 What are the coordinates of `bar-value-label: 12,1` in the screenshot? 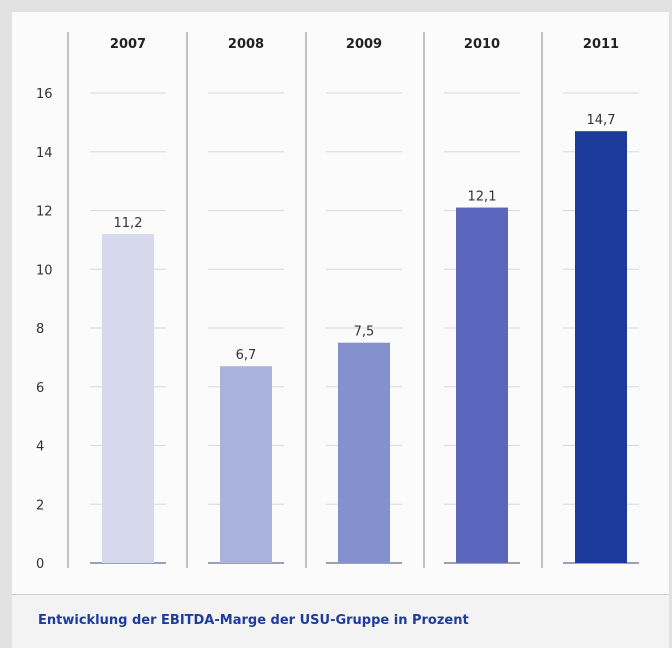 It's located at (482, 197).